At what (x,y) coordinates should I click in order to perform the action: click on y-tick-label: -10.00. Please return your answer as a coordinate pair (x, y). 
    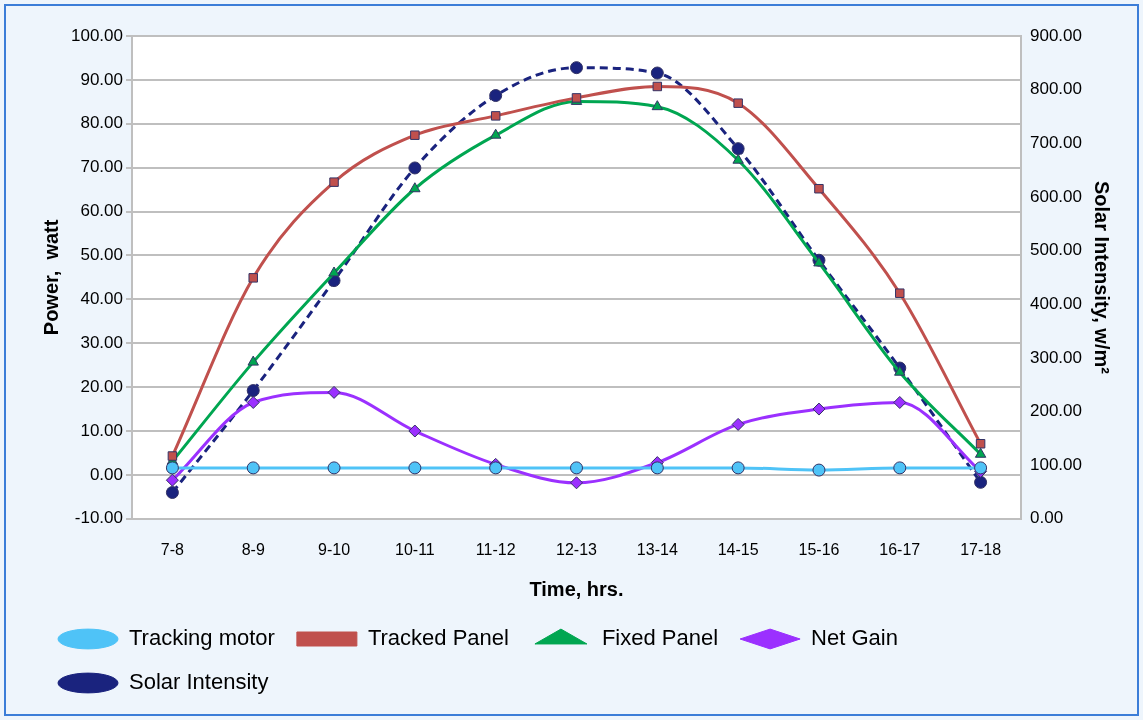
    Looking at the image, I should click on (98, 518).